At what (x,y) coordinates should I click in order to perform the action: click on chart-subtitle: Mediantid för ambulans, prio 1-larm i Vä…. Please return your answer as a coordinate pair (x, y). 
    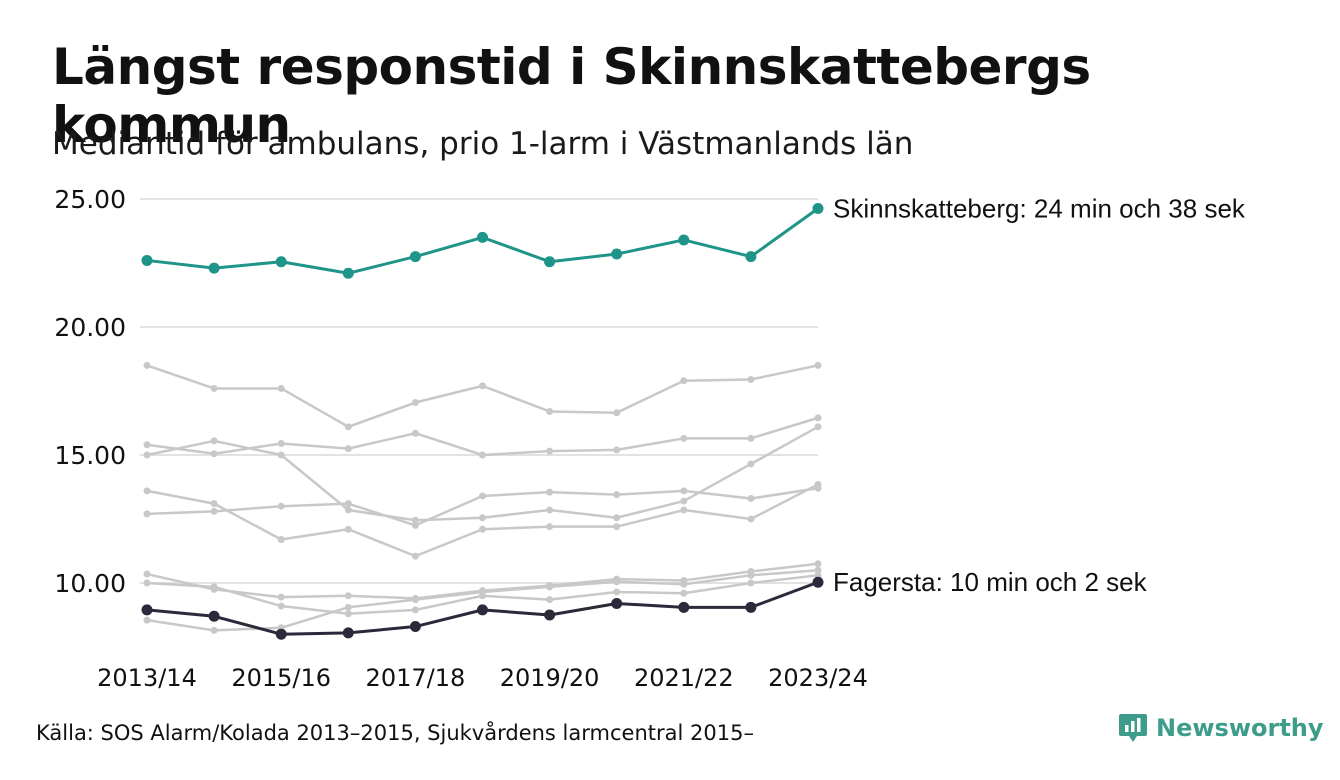
    Looking at the image, I should click on (483, 144).